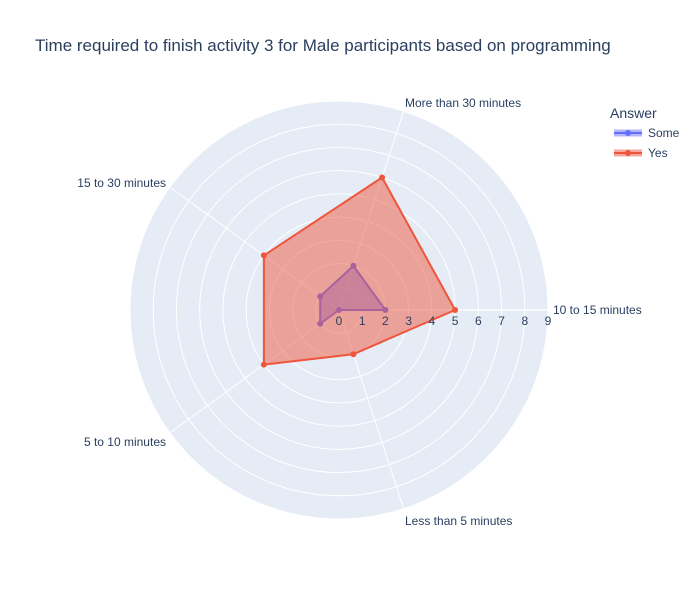 This screenshot has width=700, height=600. Describe the element at coordinates (121, 183) in the screenshot. I see `angular-tick-label: 15 to 30 minutes` at that location.